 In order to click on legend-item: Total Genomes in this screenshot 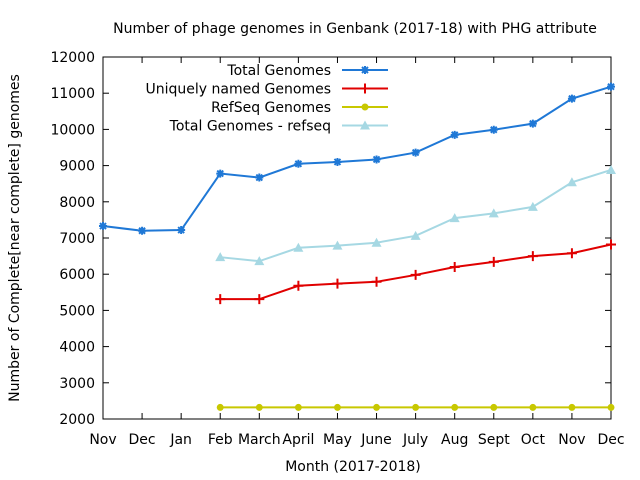, I will do `click(307, 71)`.